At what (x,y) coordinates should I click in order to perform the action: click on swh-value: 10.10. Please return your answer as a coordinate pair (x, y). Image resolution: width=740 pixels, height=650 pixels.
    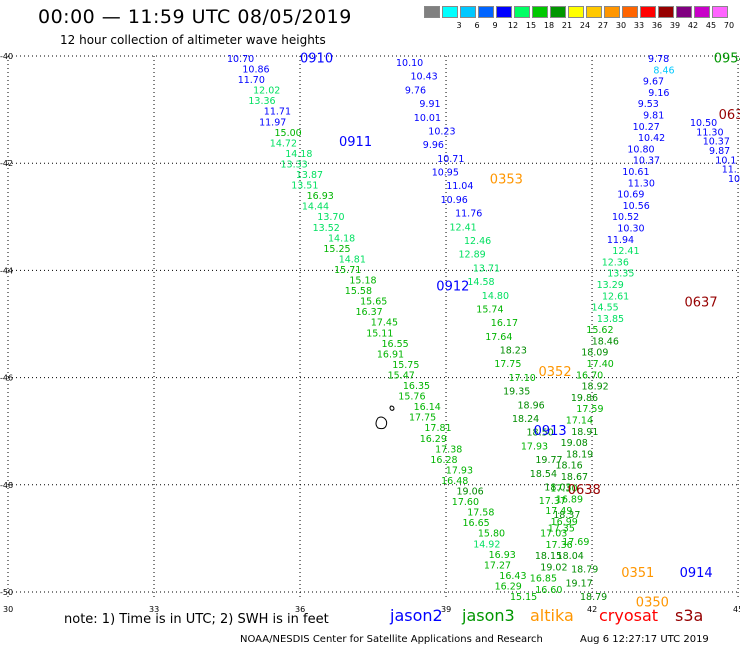
    Looking at the image, I should click on (409, 63).